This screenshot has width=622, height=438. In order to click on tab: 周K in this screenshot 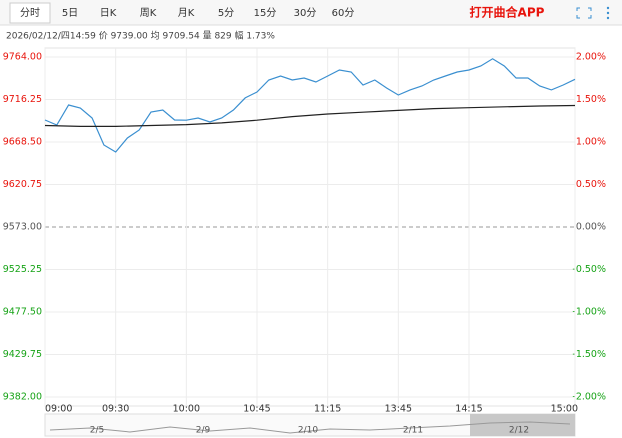, I will do `click(148, 13)`.